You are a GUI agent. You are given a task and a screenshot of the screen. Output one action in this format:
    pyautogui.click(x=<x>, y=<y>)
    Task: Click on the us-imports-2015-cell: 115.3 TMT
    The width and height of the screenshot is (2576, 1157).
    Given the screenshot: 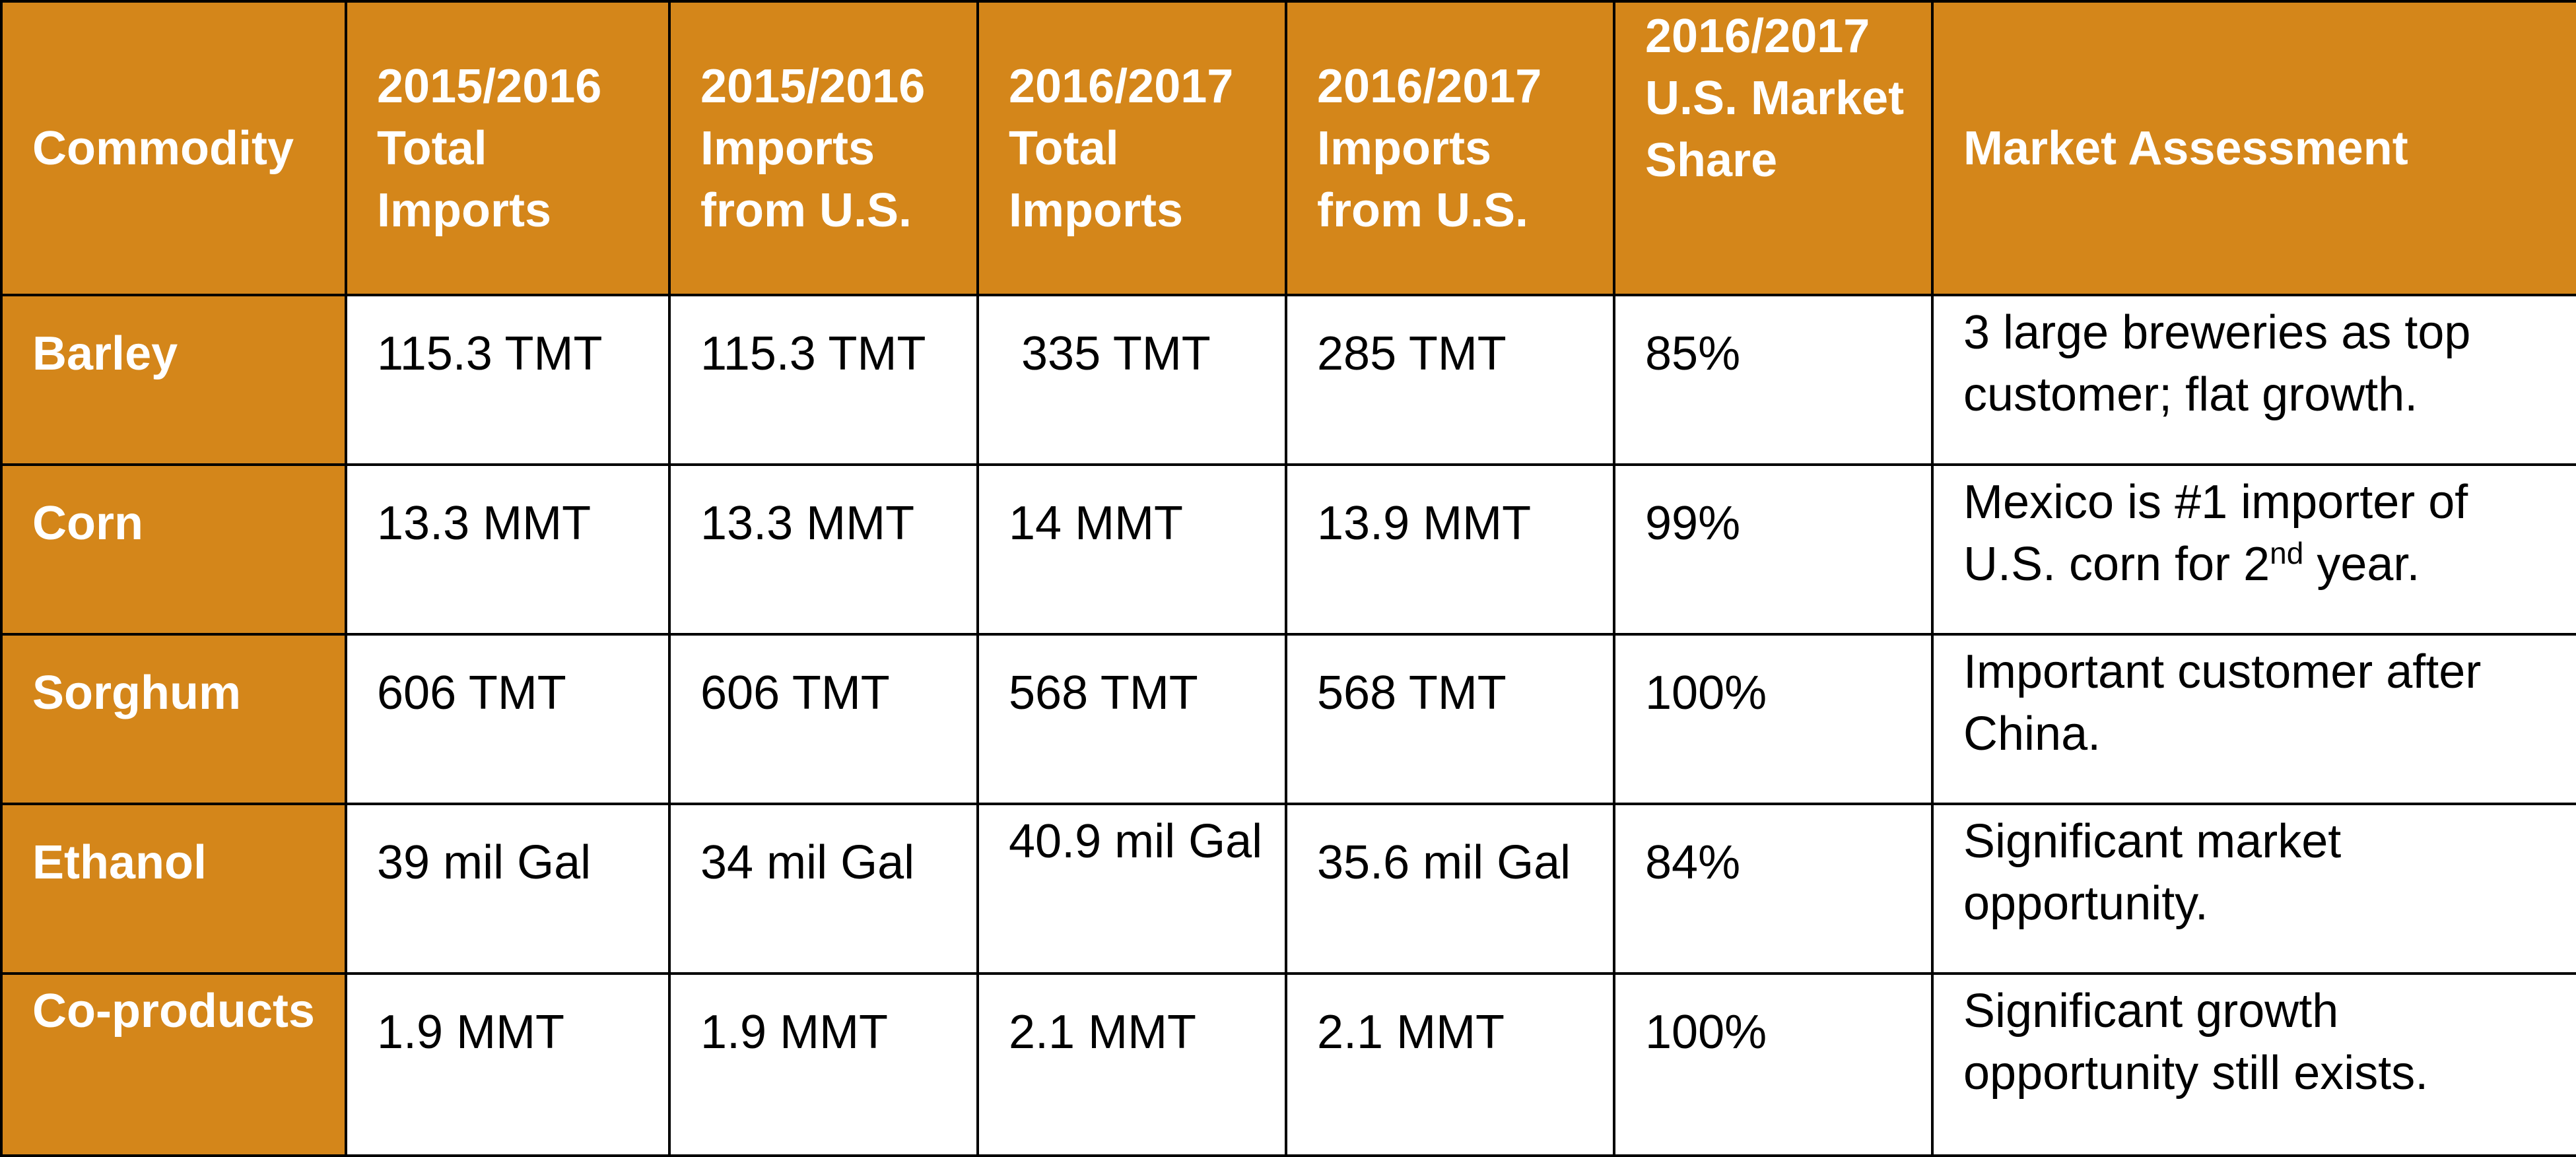 What is the action you would take?
    pyautogui.click(x=824, y=380)
    